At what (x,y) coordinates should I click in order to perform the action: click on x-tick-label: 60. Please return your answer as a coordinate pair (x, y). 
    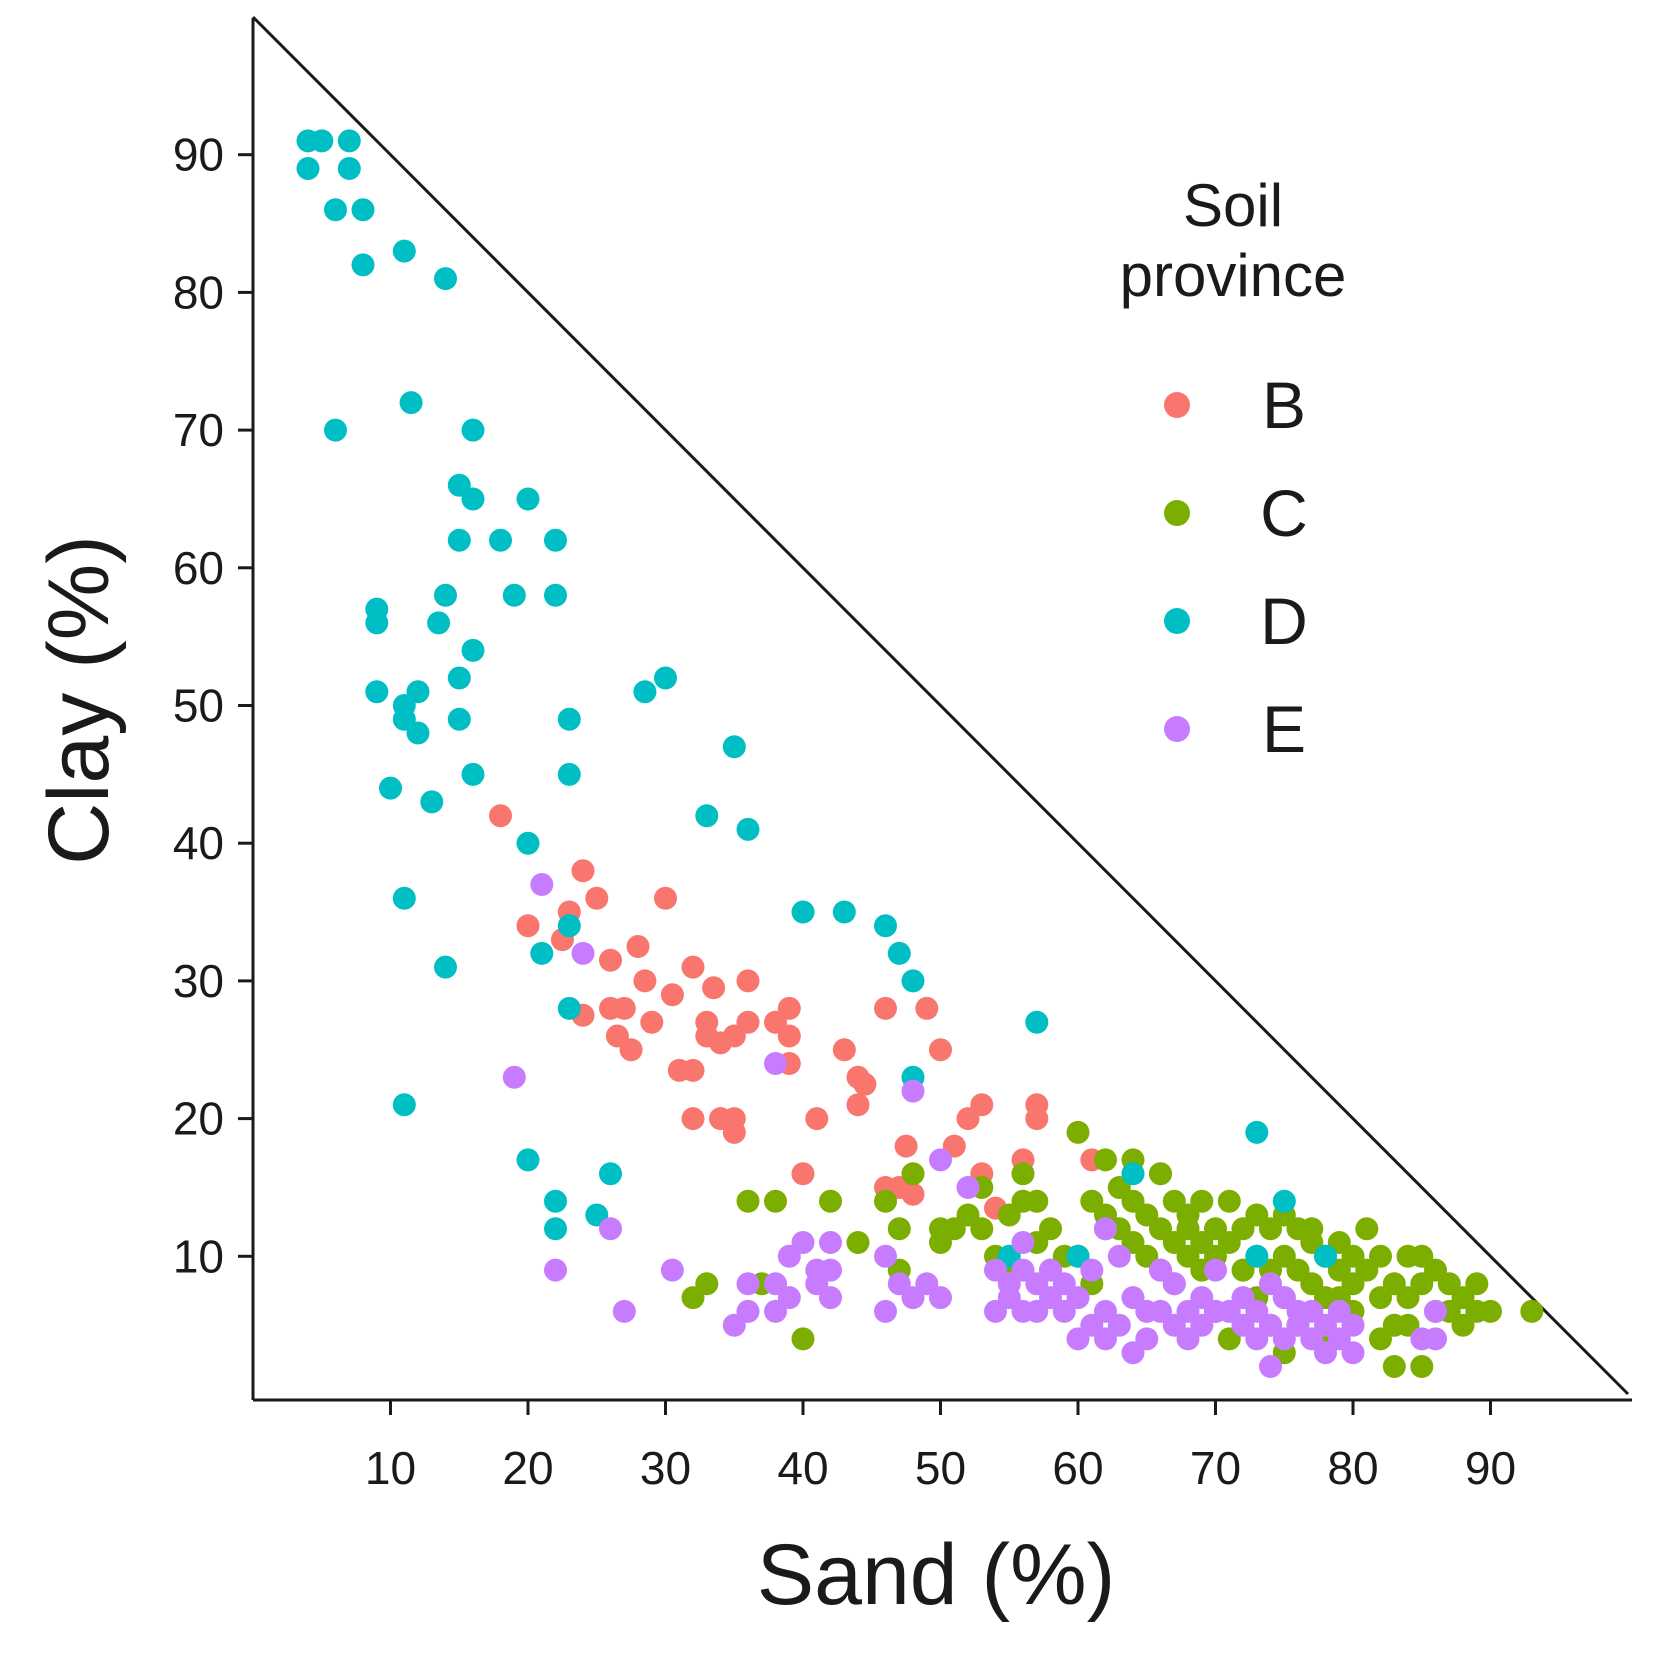
    Looking at the image, I should click on (1077, 1468).